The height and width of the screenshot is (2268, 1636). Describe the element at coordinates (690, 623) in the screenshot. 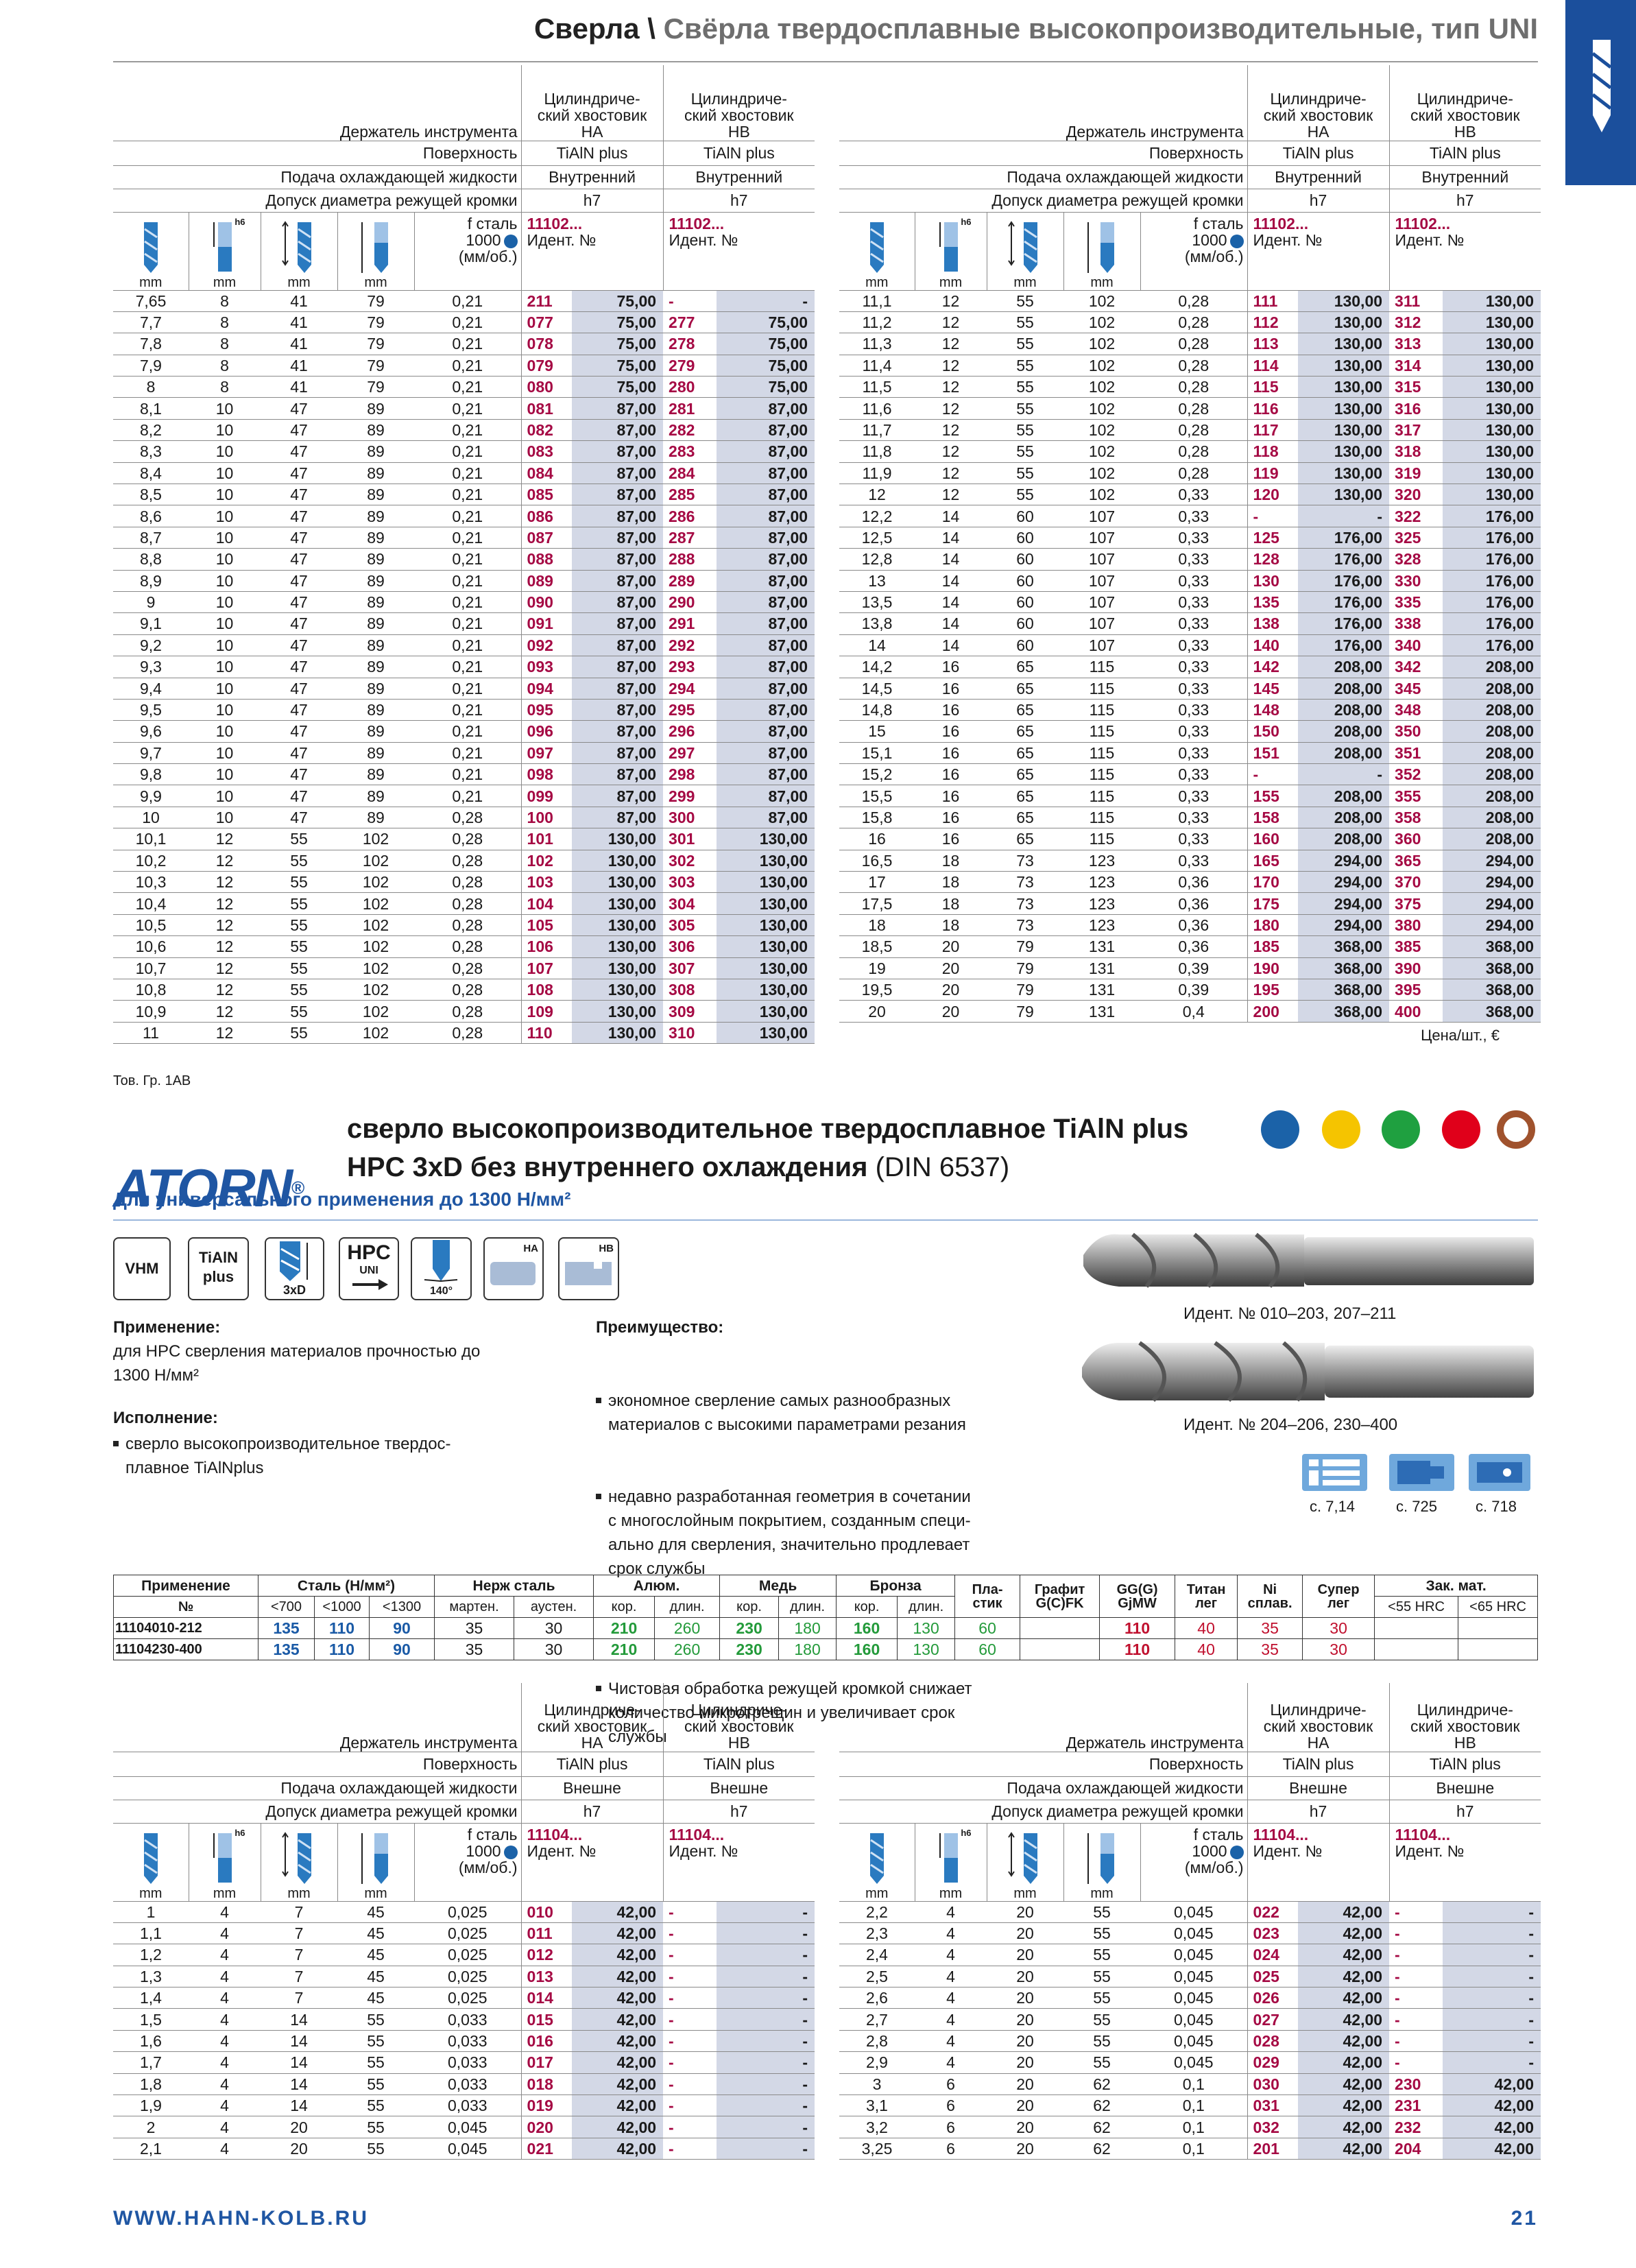

I see `ident-number: 291` at that location.